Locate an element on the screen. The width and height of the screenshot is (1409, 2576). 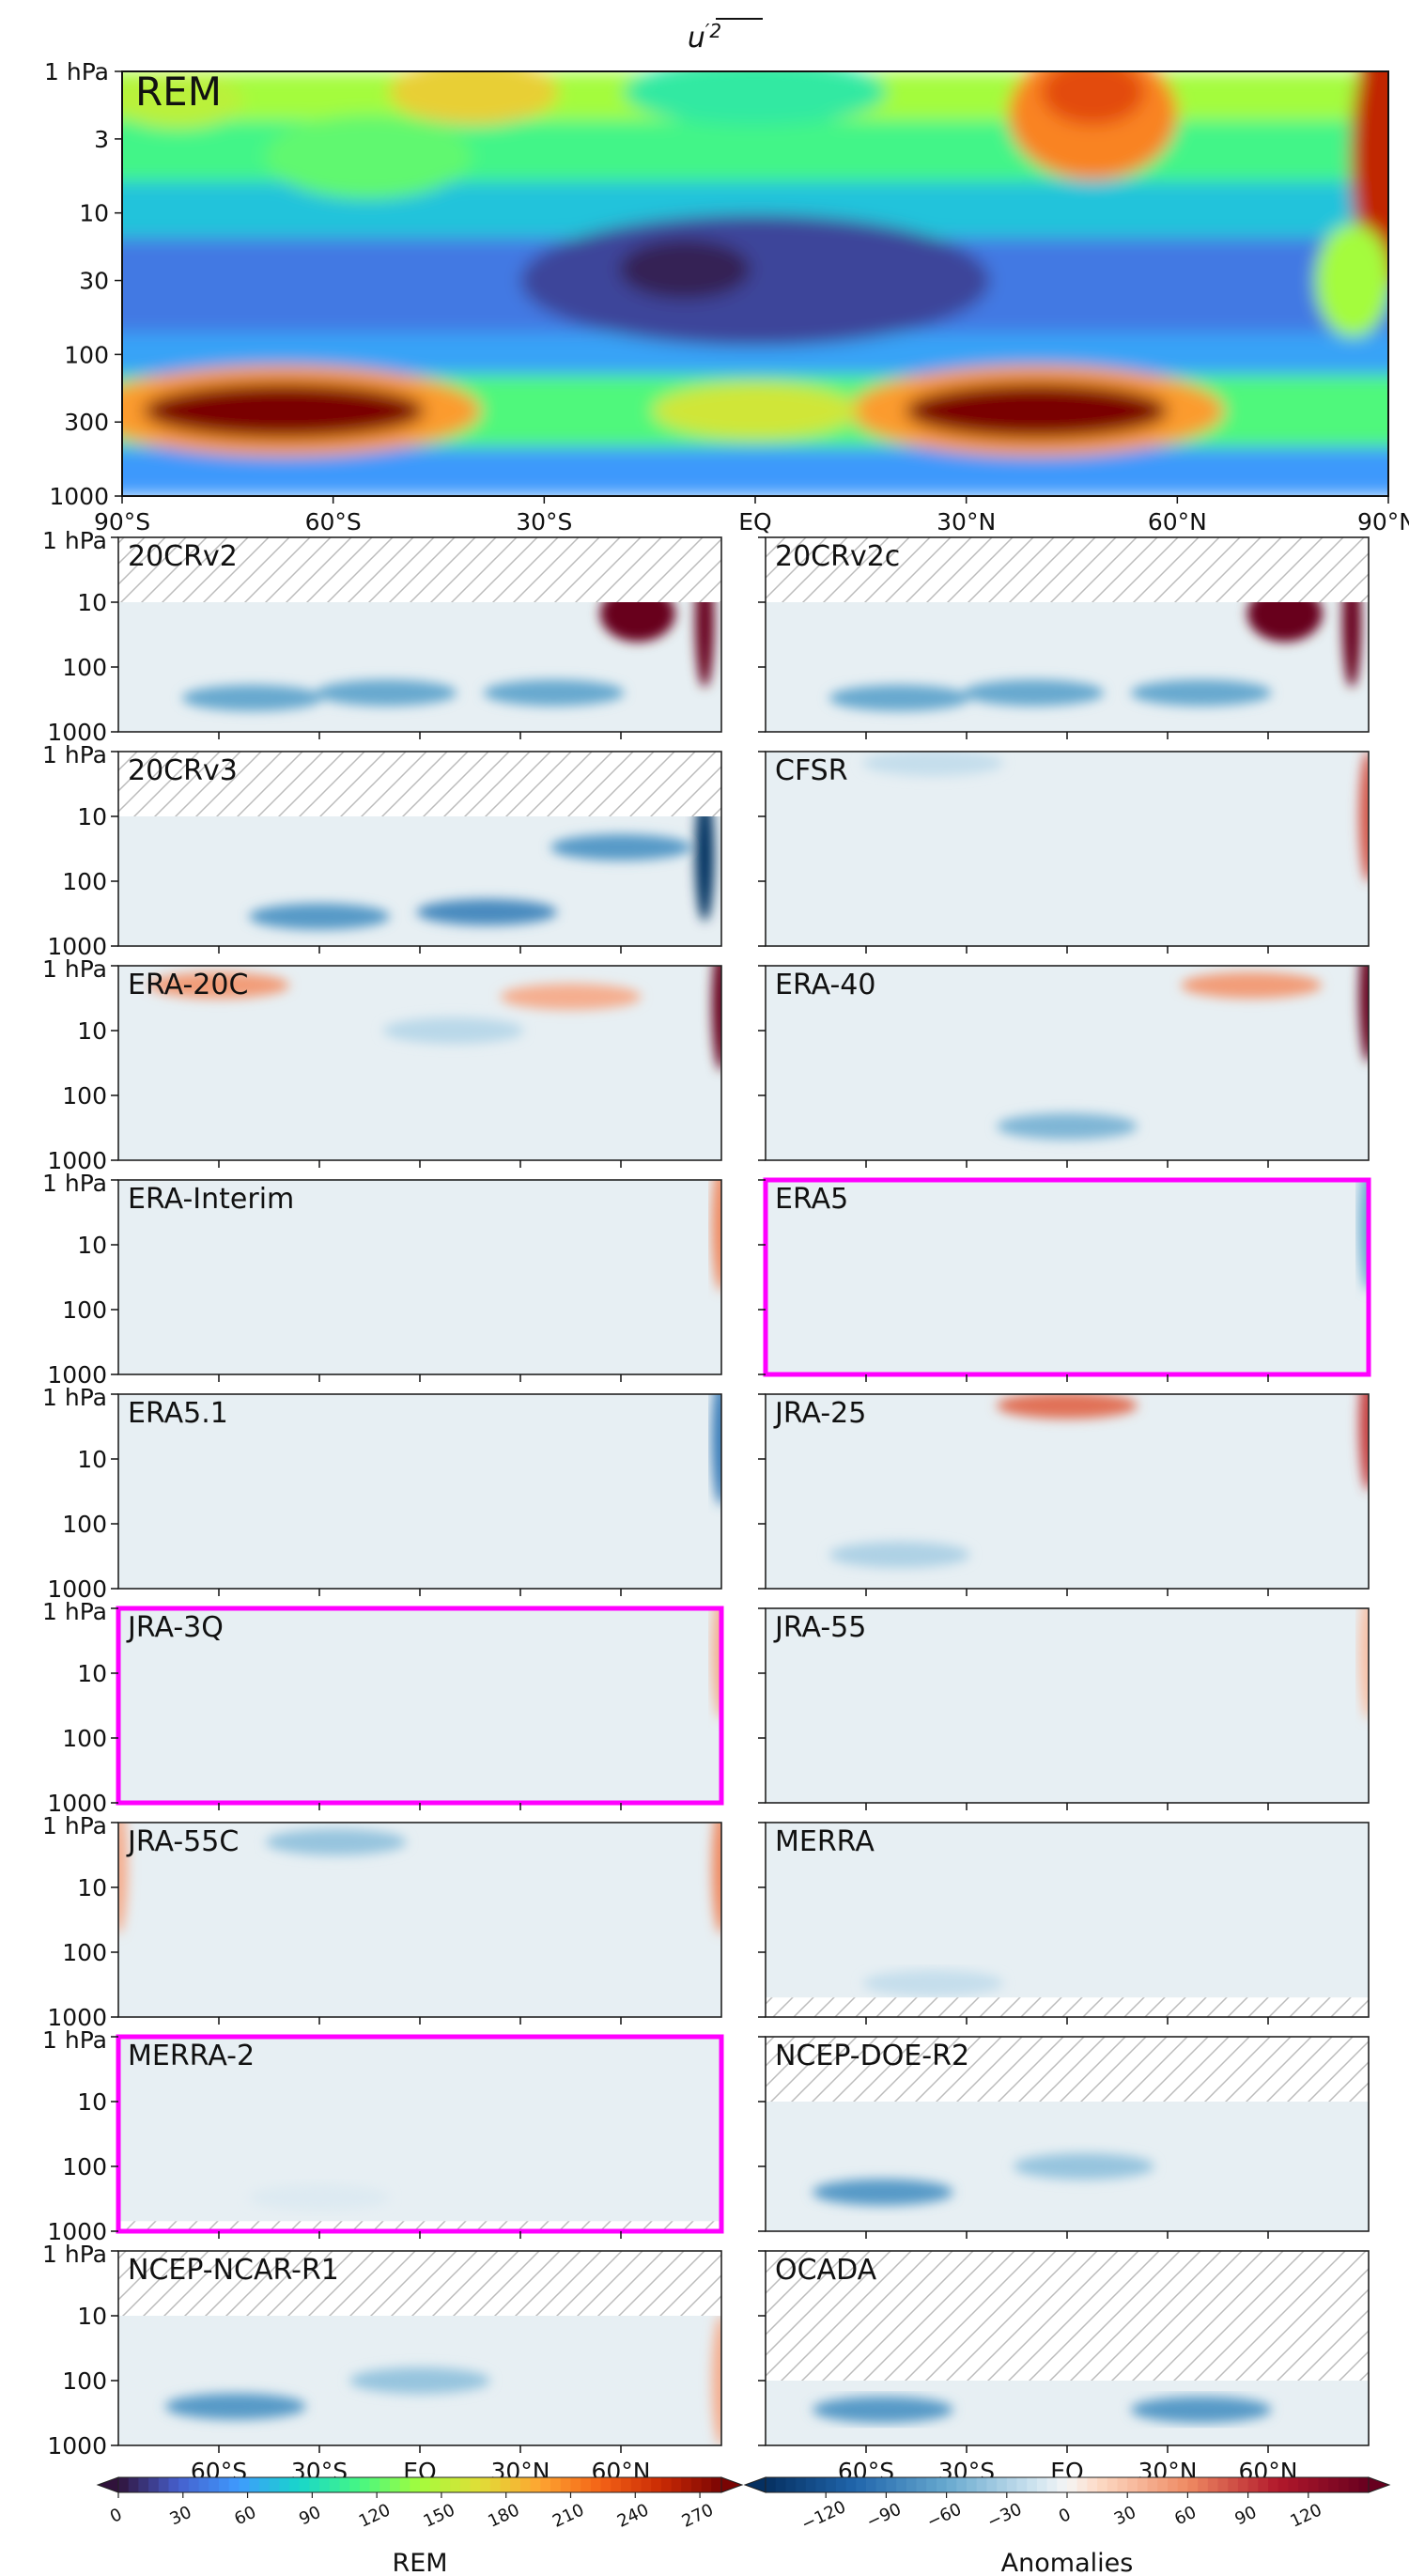
rem-xtick-label: 90°N is located at coordinates (1383, 521).